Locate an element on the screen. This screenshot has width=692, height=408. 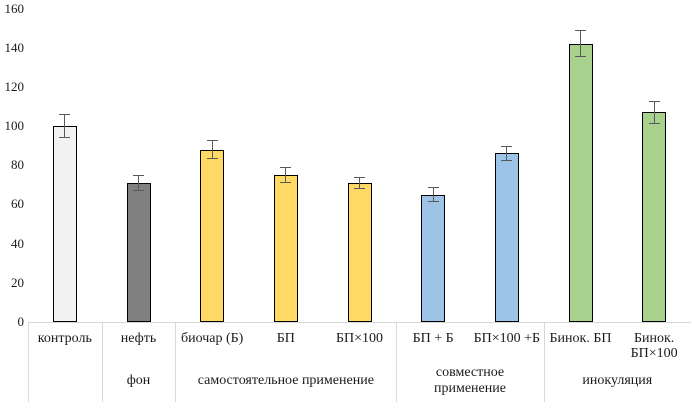
category-label: БП + Б is located at coordinates (433, 338).